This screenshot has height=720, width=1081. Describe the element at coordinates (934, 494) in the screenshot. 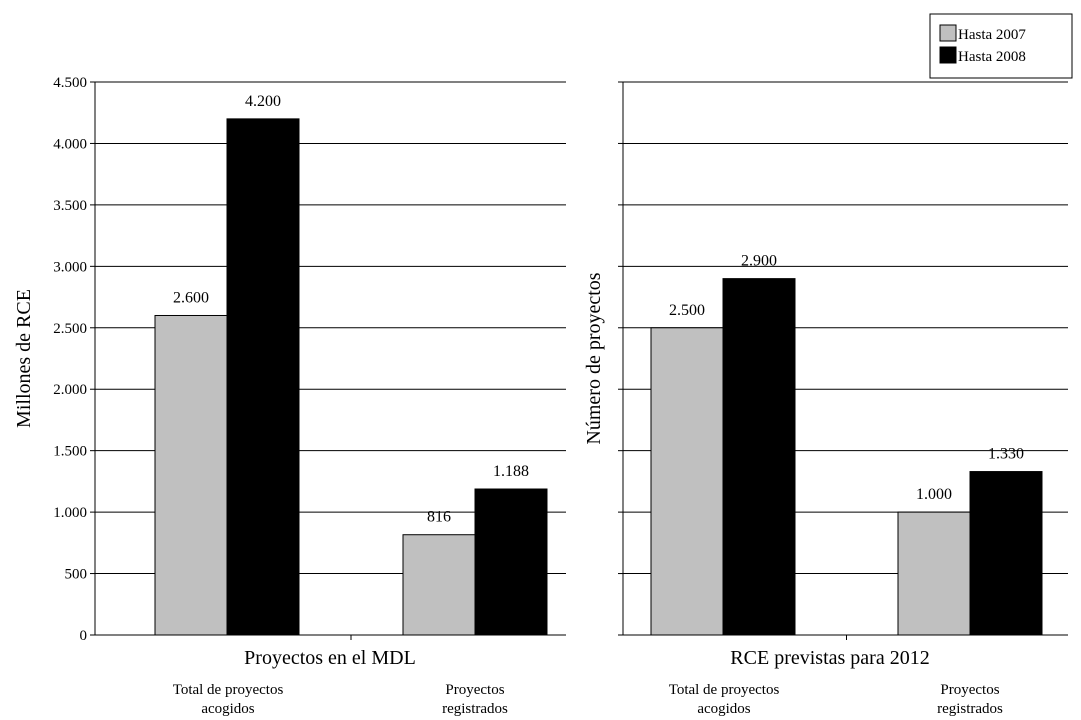

I see `data-label-hasta-2007-proyectos-registrados: 1.000` at that location.